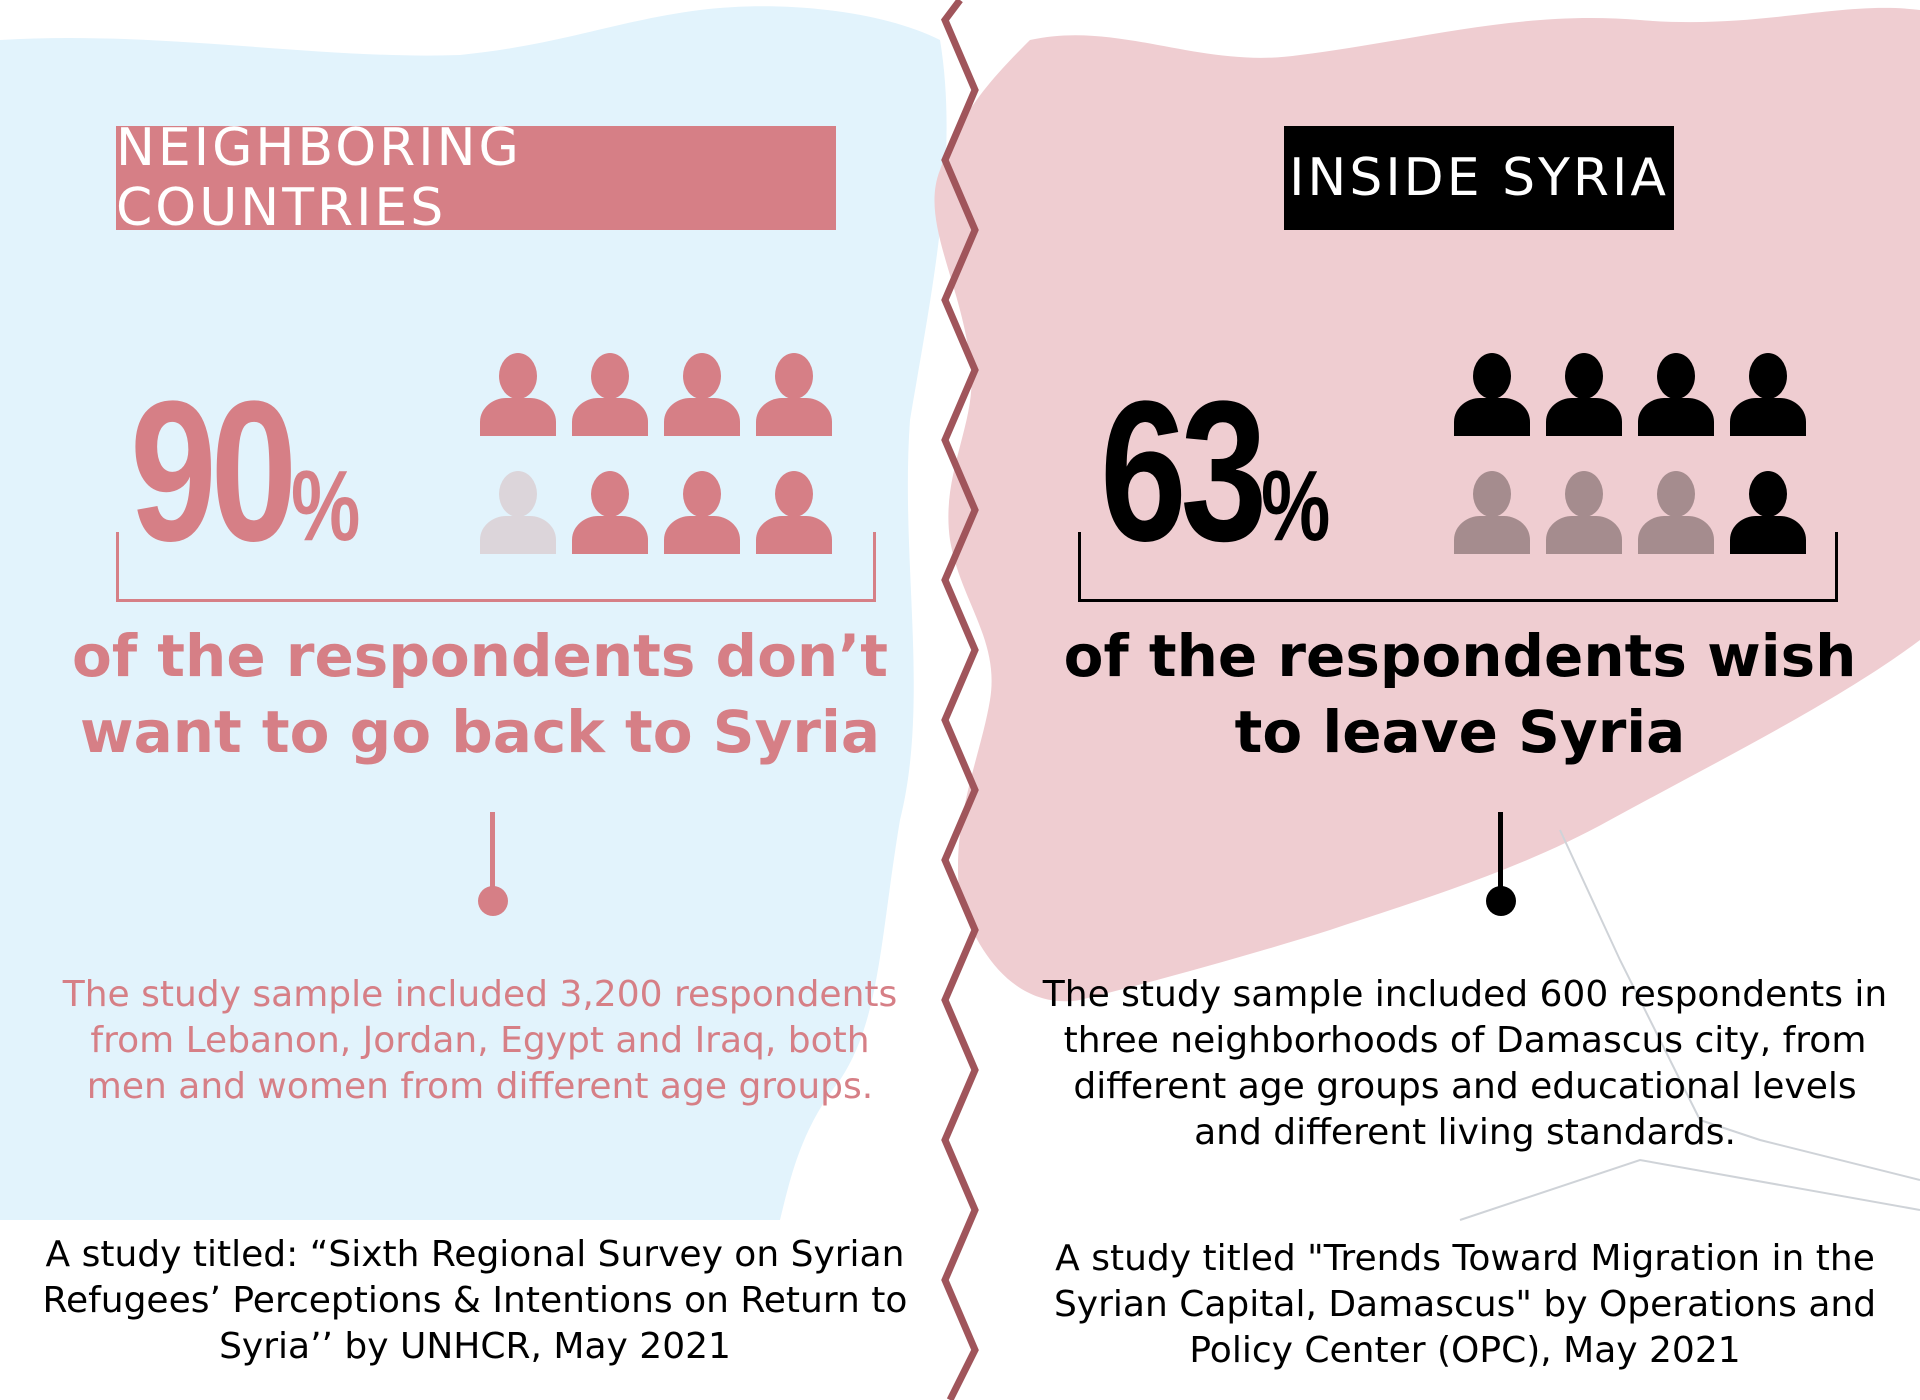 This screenshot has width=1920, height=1400. Describe the element at coordinates (959, 700) in the screenshot. I see `zigzag-divider` at that location.